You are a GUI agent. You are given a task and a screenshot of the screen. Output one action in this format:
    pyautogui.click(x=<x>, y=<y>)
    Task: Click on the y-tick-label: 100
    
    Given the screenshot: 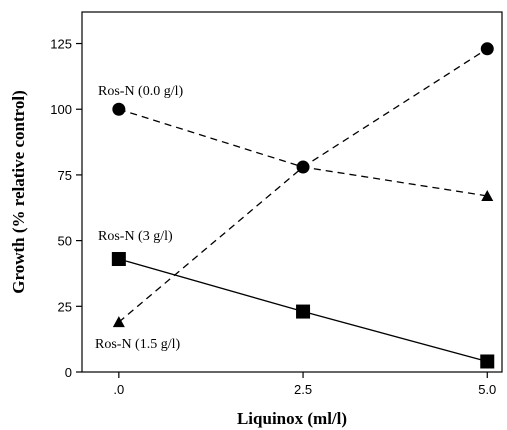 What is the action you would take?
    pyautogui.click(x=61, y=109)
    